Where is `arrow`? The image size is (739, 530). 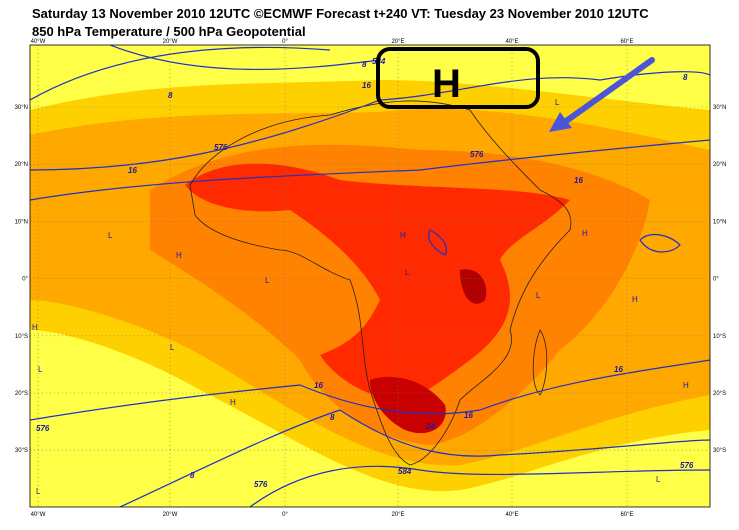
arrow is located at coordinates (602, 94).